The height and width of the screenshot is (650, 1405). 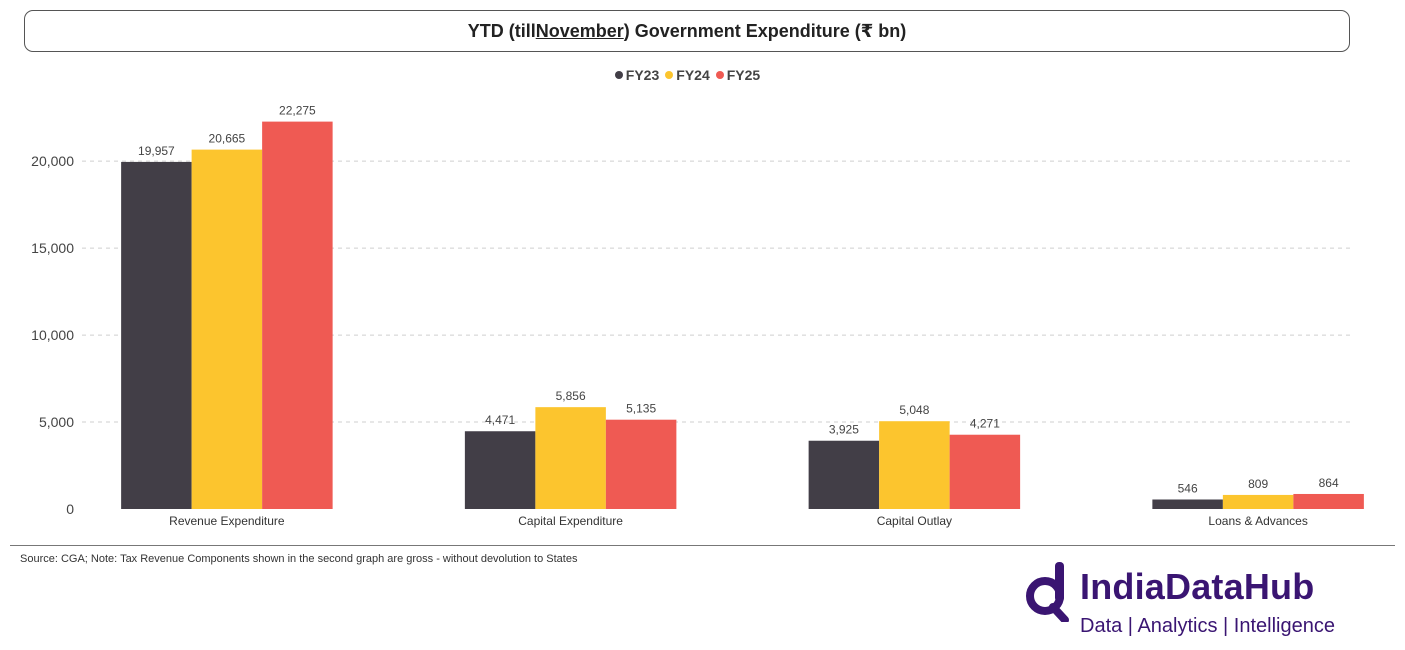 What do you see at coordinates (1188, 489) in the screenshot?
I see `data-label: 546` at bounding box center [1188, 489].